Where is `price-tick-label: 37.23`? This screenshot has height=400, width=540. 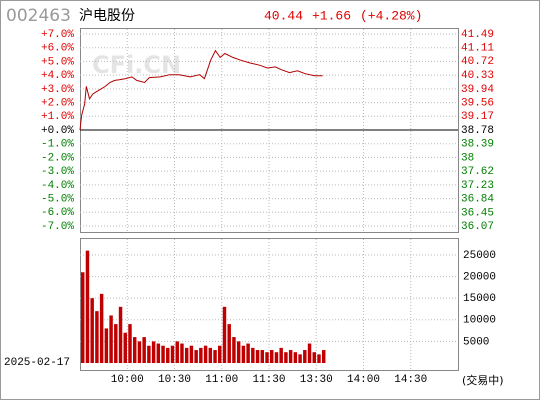 price-tick-label: 37.23 is located at coordinates (477, 186).